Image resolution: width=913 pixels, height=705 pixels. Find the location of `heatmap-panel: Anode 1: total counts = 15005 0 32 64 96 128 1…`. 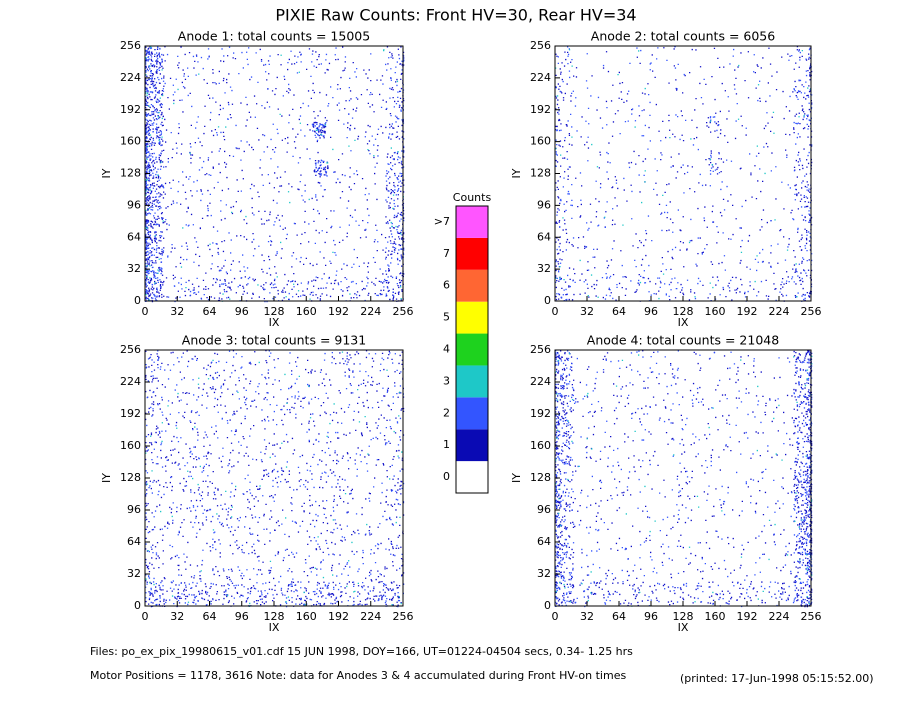

heatmap-panel: Anode 1: total counts = 15005 0 32 64 96 128 1… is located at coordinates (257, 179).